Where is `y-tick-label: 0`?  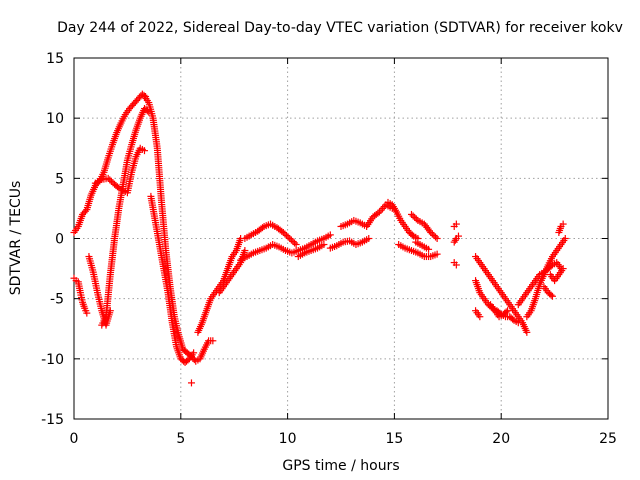 y-tick-label: 0 is located at coordinates (59, 240).